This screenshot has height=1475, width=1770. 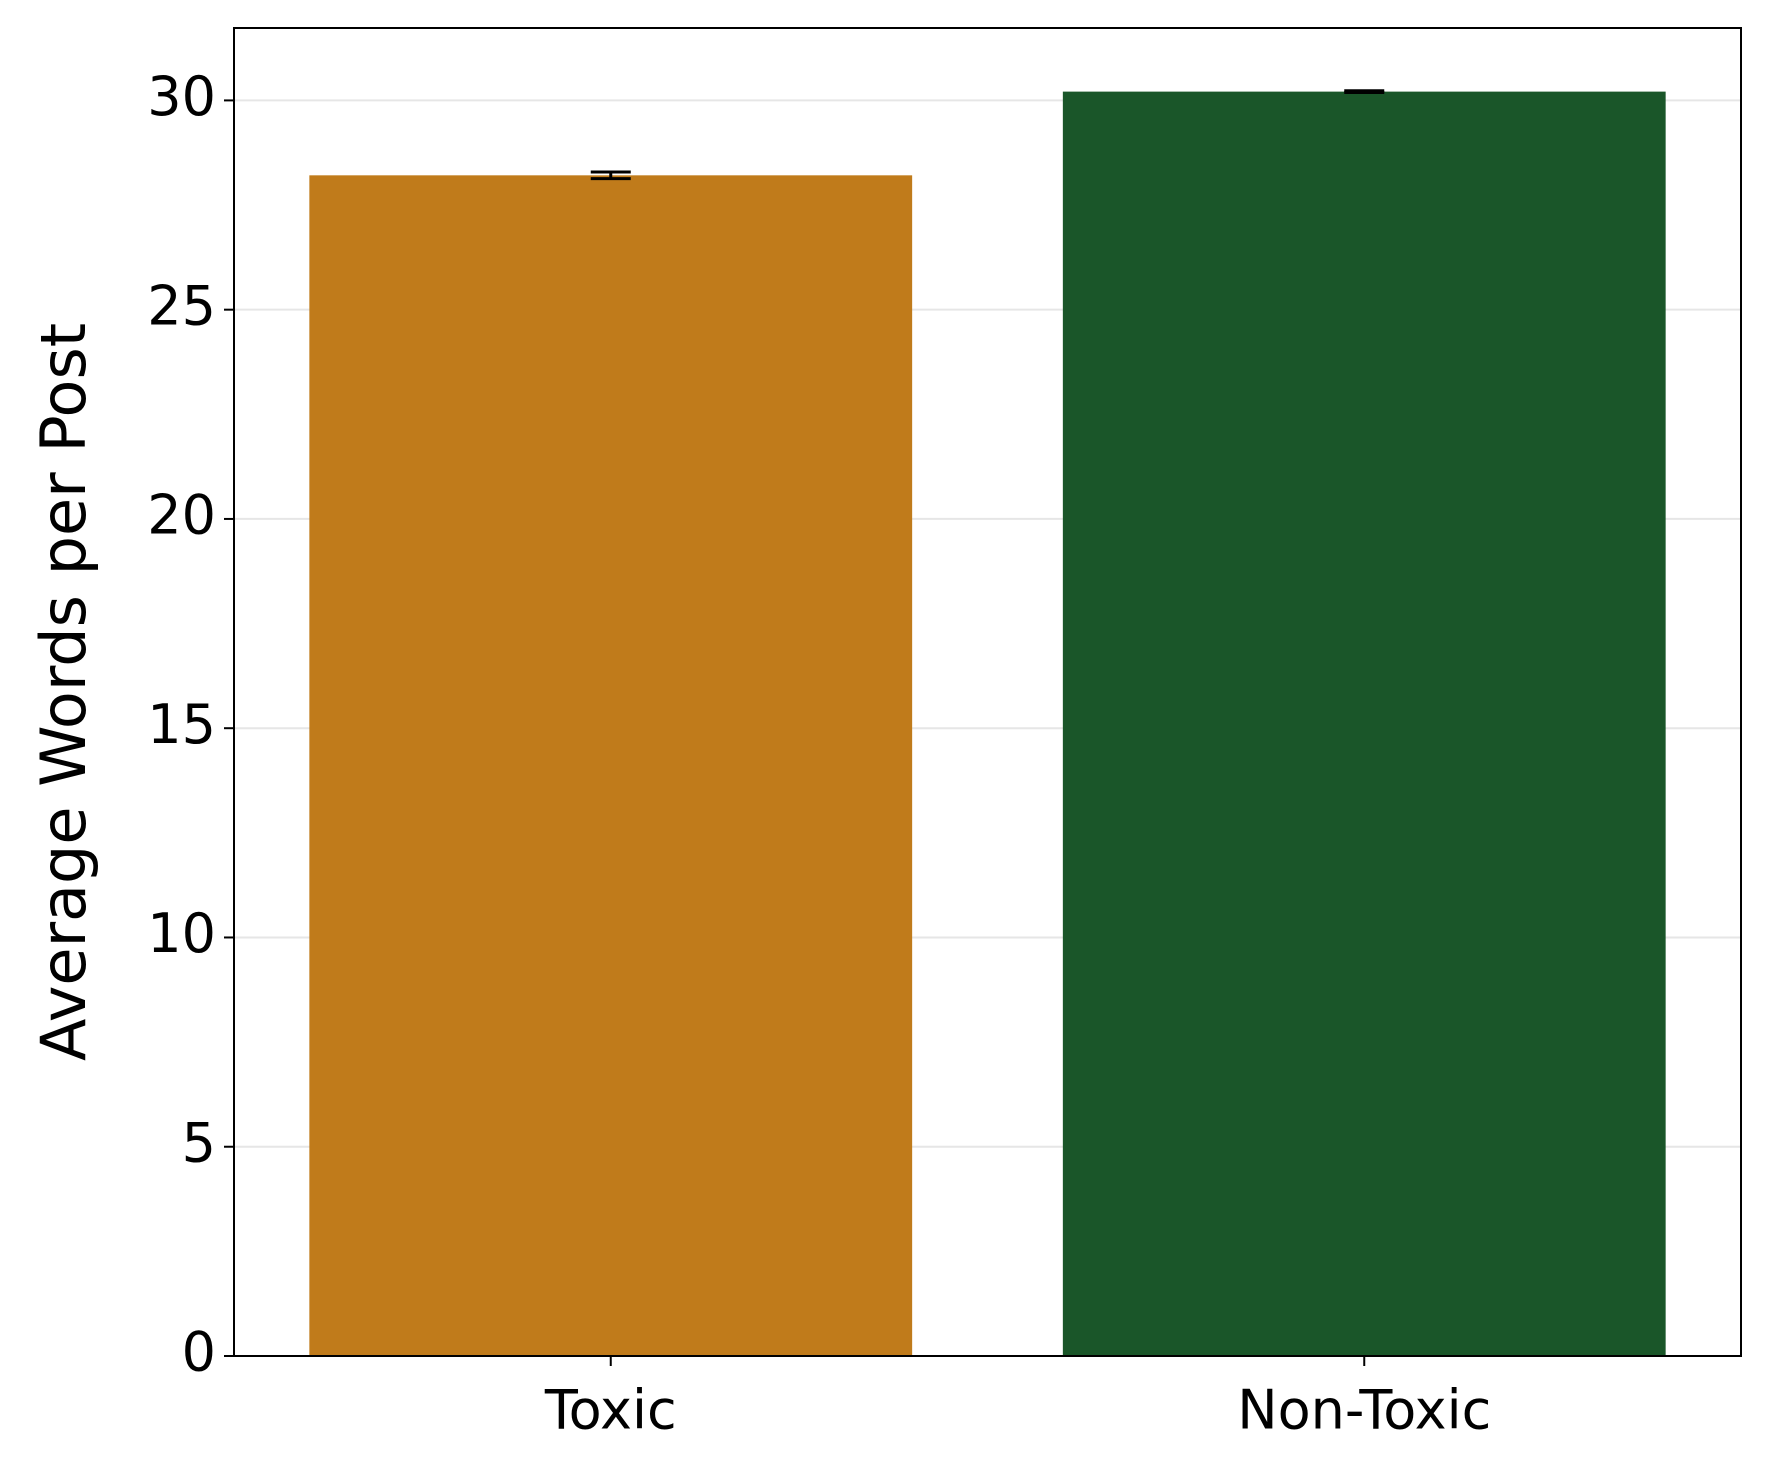 What do you see at coordinates (1364, 1410) in the screenshot?
I see `x-tick-label: Non-Toxic` at bounding box center [1364, 1410].